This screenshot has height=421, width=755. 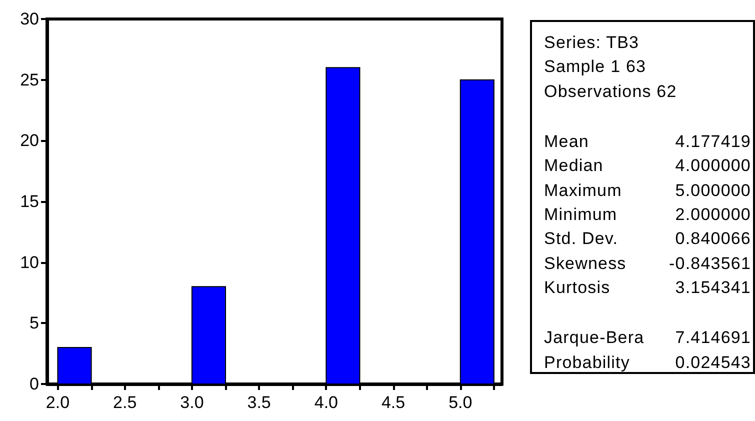 What do you see at coordinates (29, 262) in the screenshot?
I see `y-tick-label: 10` at bounding box center [29, 262].